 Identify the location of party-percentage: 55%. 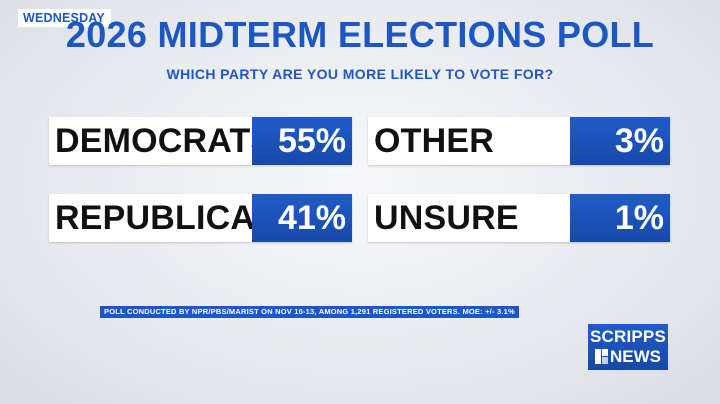
(302, 141).